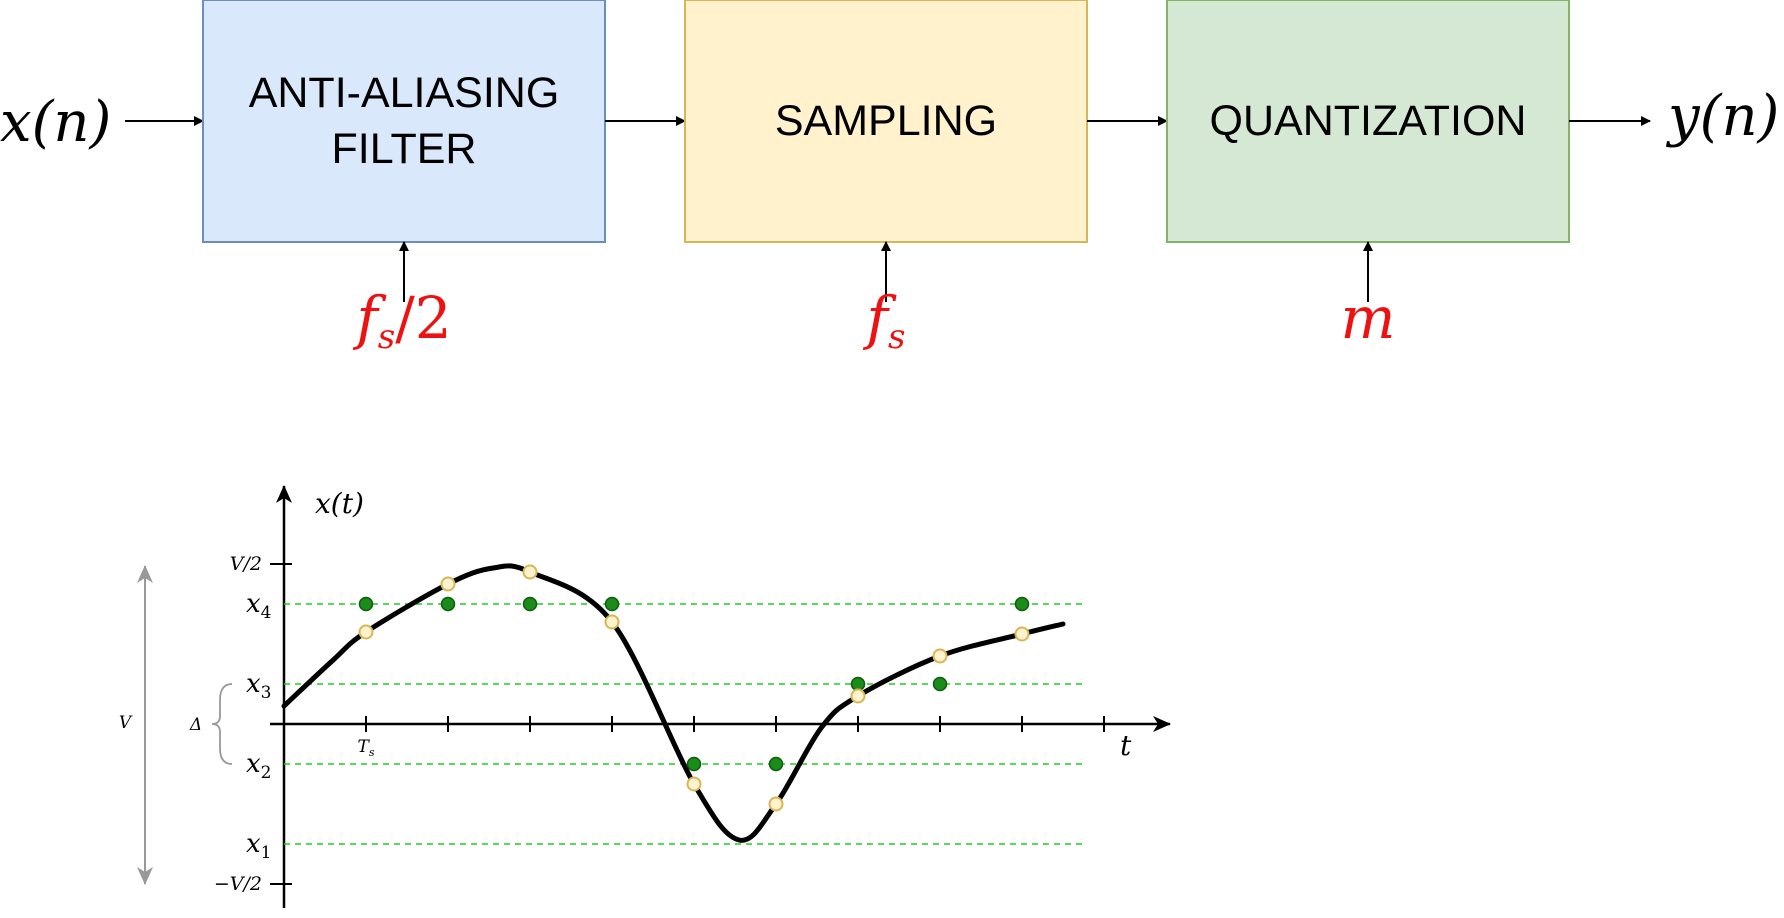 Image resolution: width=1784 pixels, height=918 pixels. Describe the element at coordinates (238, 884) in the screenshot. I see `neg-v-half-label: −V/2` at that location.